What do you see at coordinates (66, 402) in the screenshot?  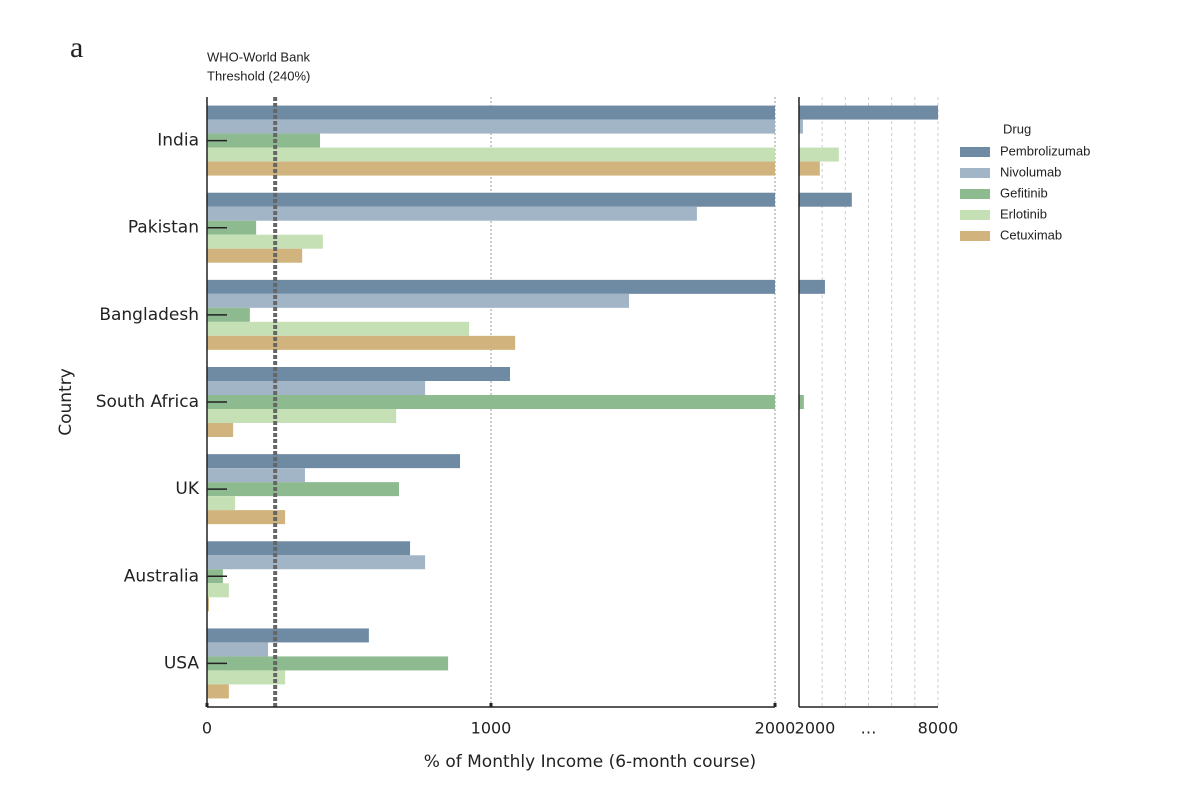 I see `y-axis-label: Country` at bounding box center [66, 402].